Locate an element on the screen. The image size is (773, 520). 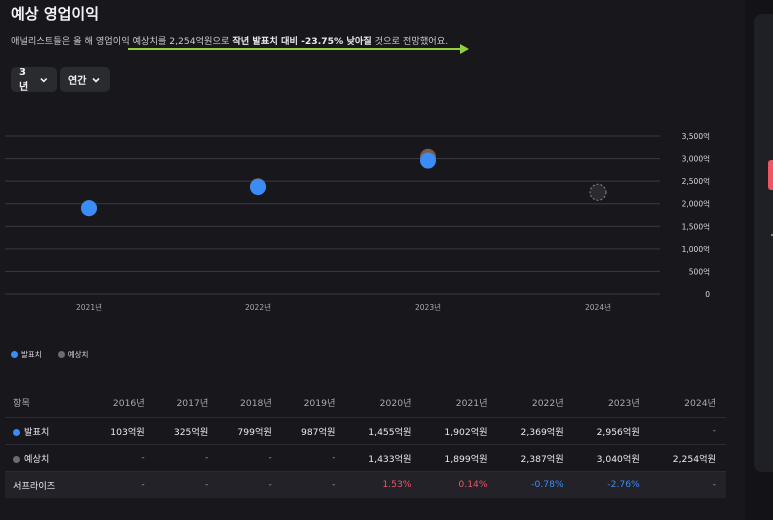
estimate-dot-icon is located at coordinates (16, 459).